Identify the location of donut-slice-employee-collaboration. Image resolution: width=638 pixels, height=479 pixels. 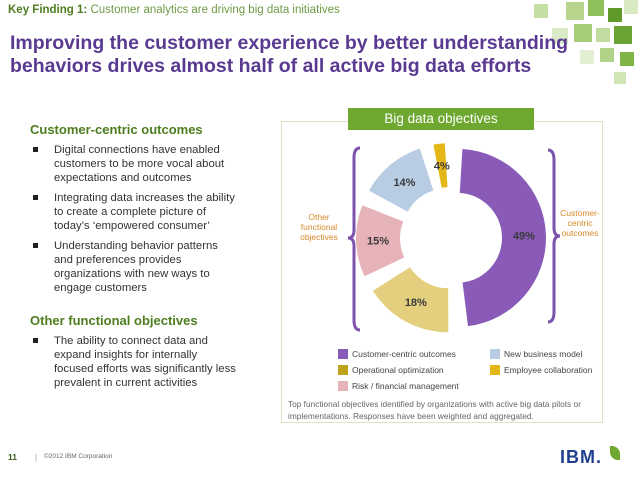
(440, 165).